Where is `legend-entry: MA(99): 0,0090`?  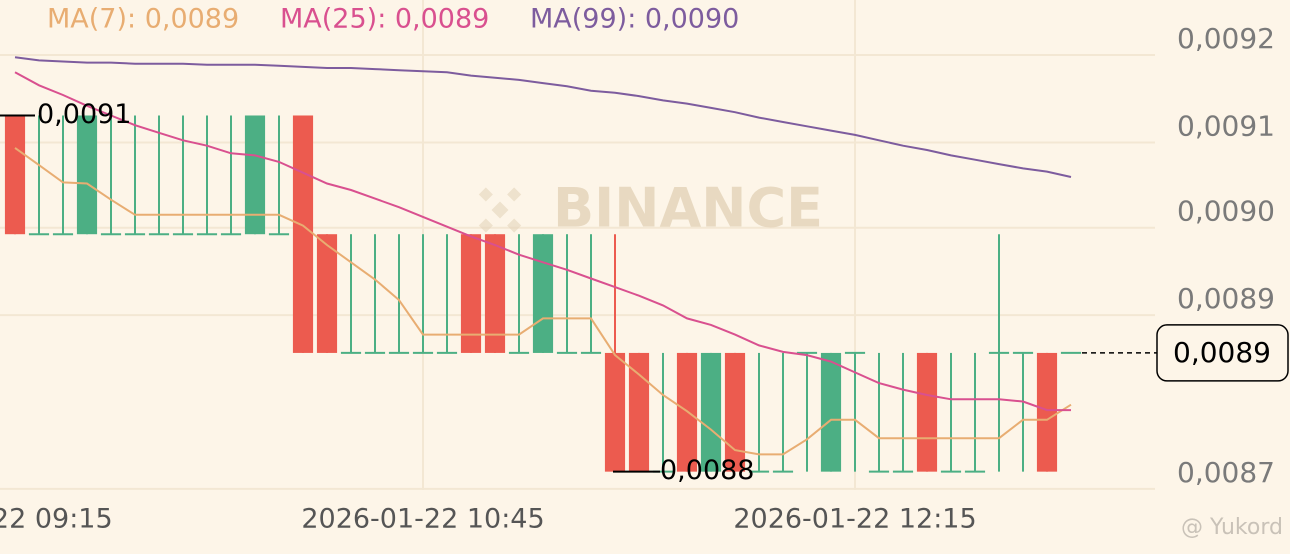
legend-entry: MA(99): 0,0090 is located at coordinates (634, 19).